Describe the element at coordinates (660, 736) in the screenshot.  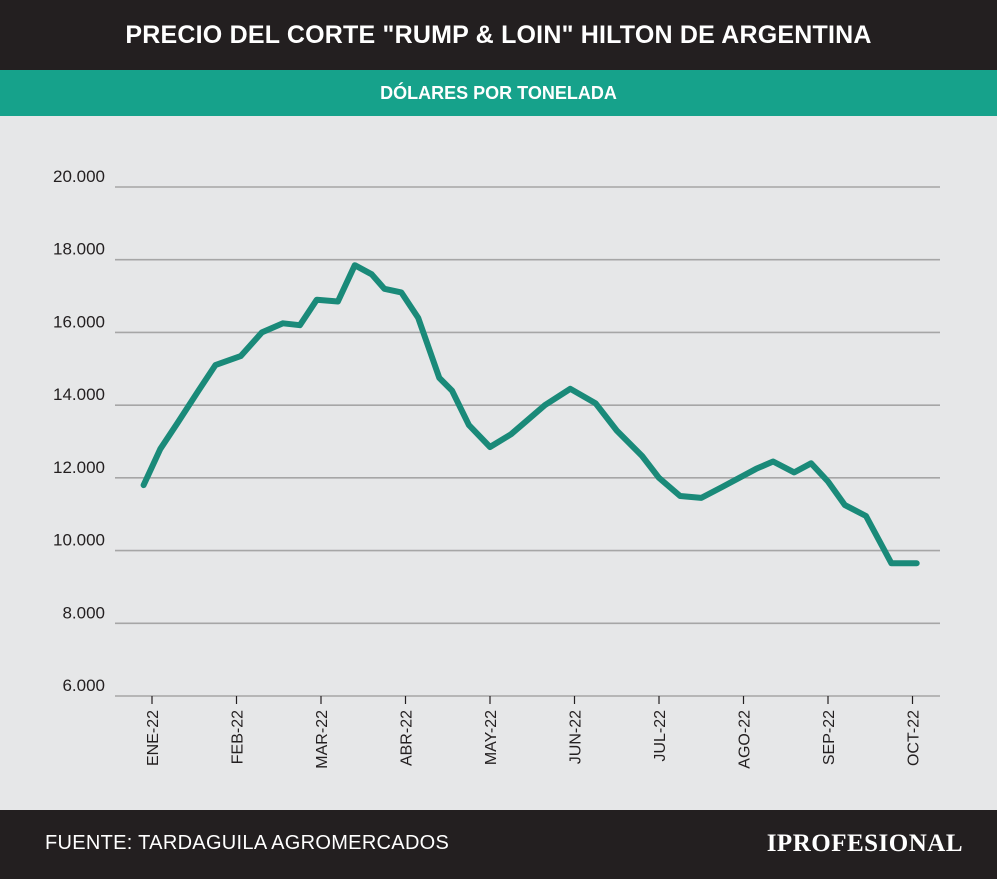
I see `x-tick-label: JUL-22` at that location.